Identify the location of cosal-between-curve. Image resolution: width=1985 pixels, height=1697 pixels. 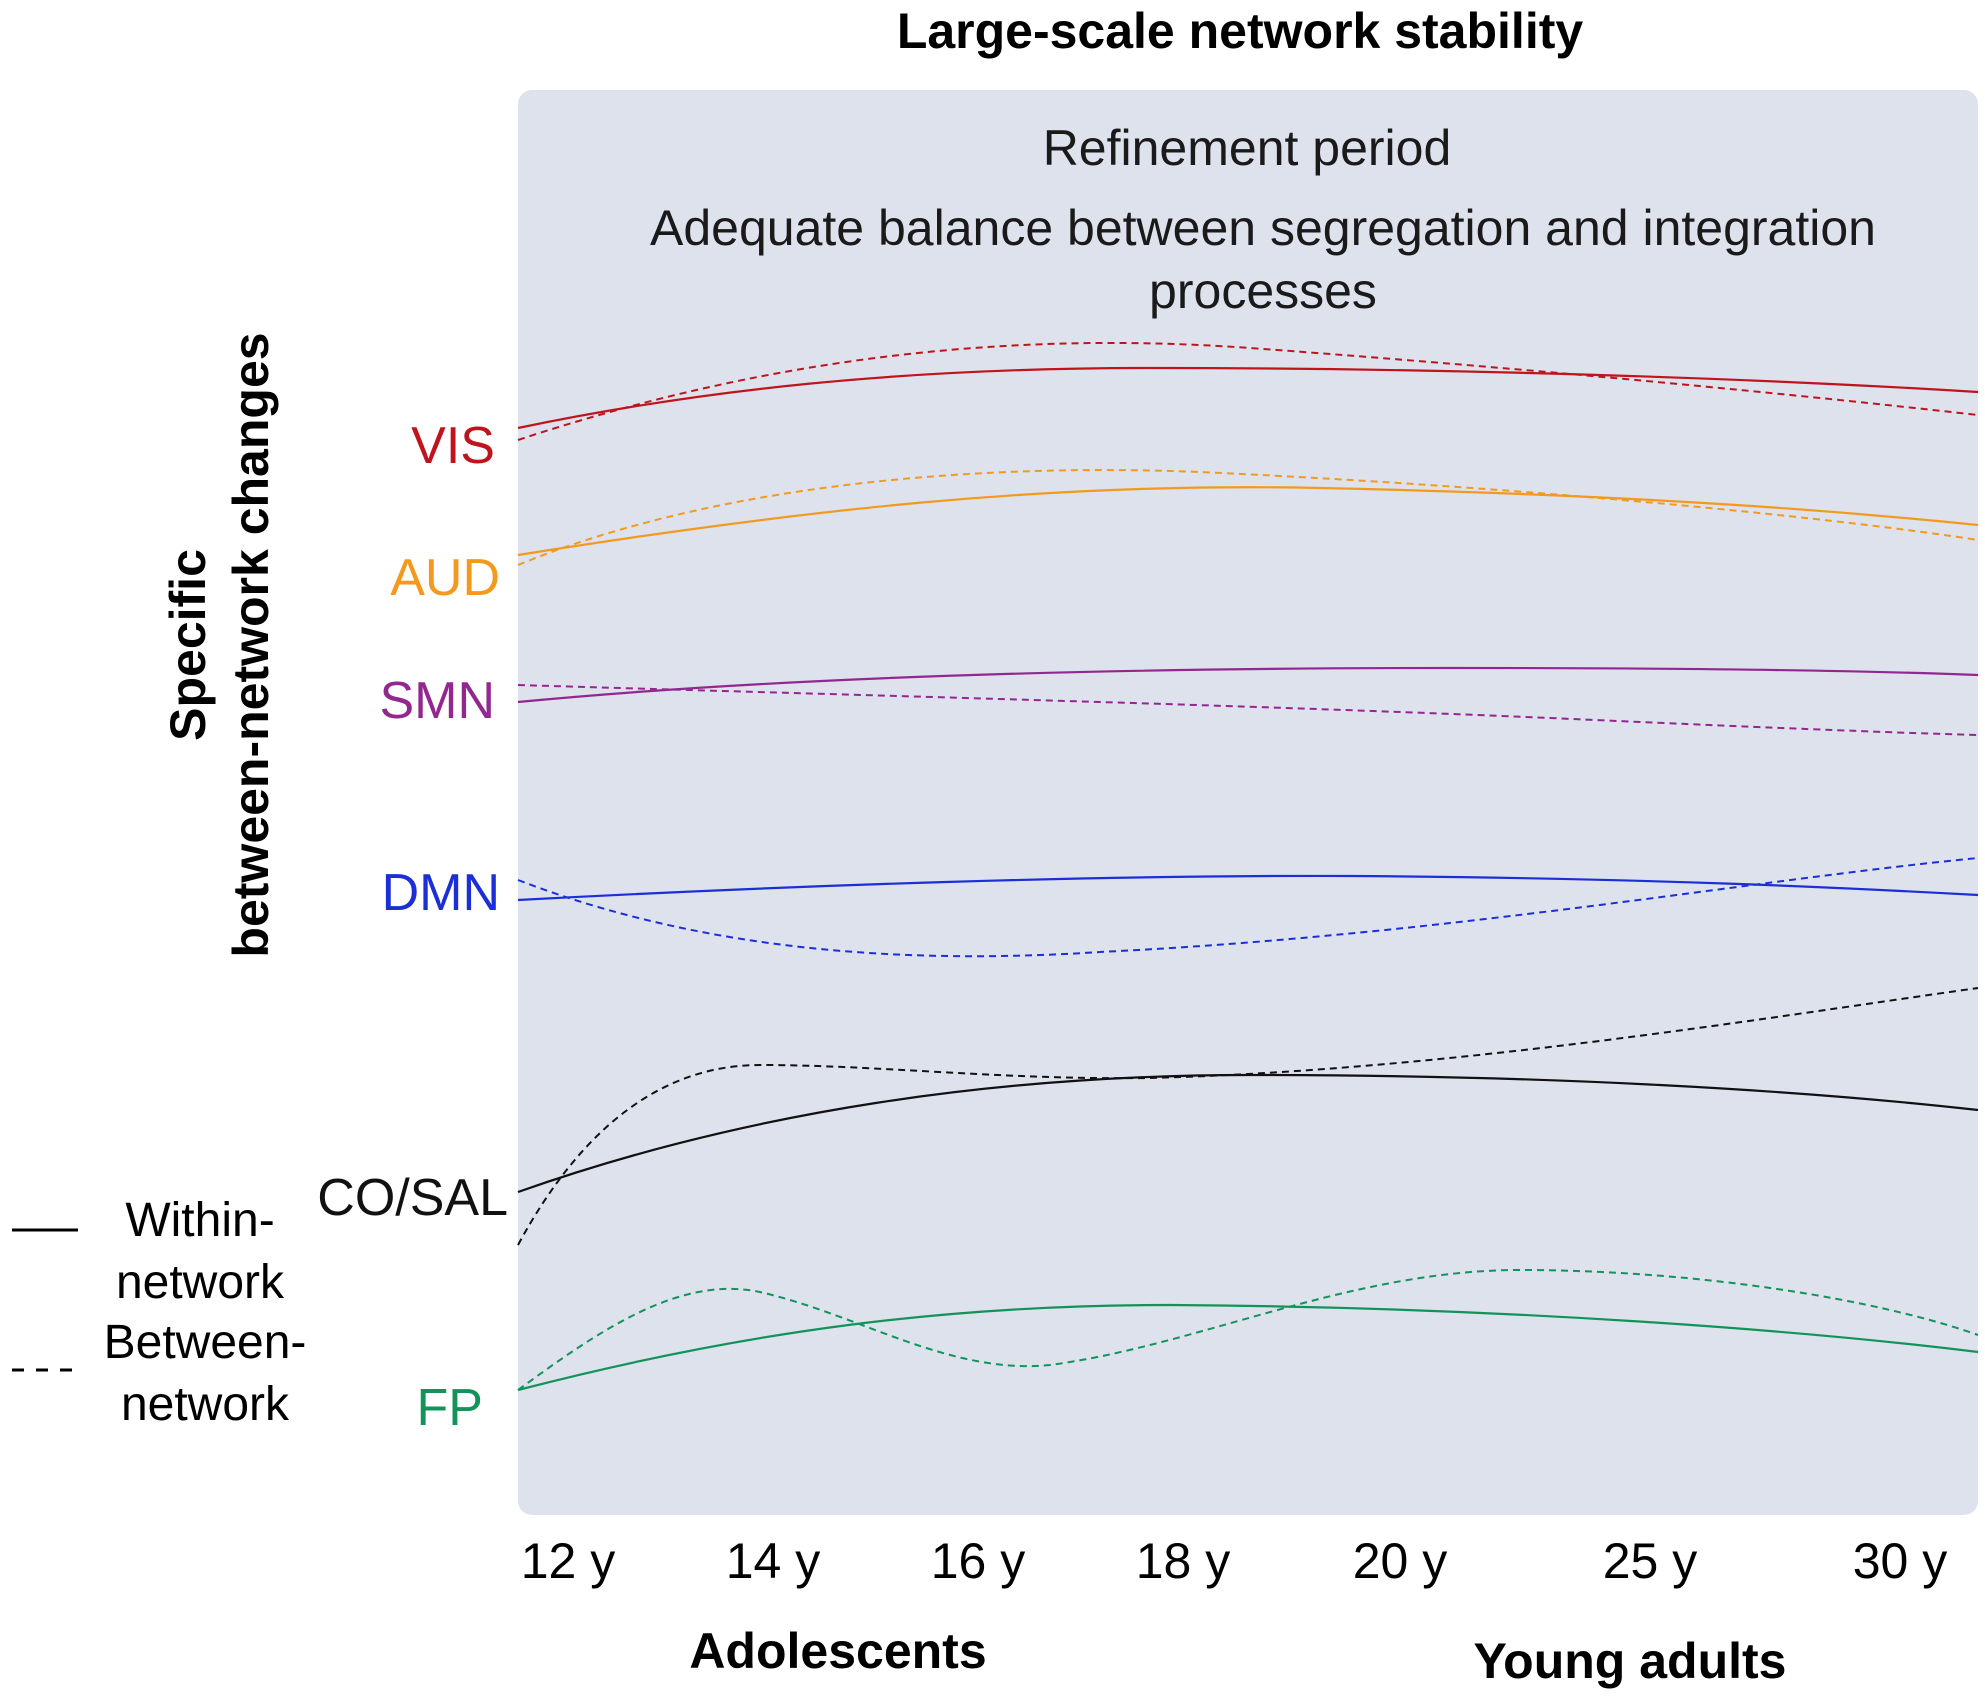
(1248, 1116).